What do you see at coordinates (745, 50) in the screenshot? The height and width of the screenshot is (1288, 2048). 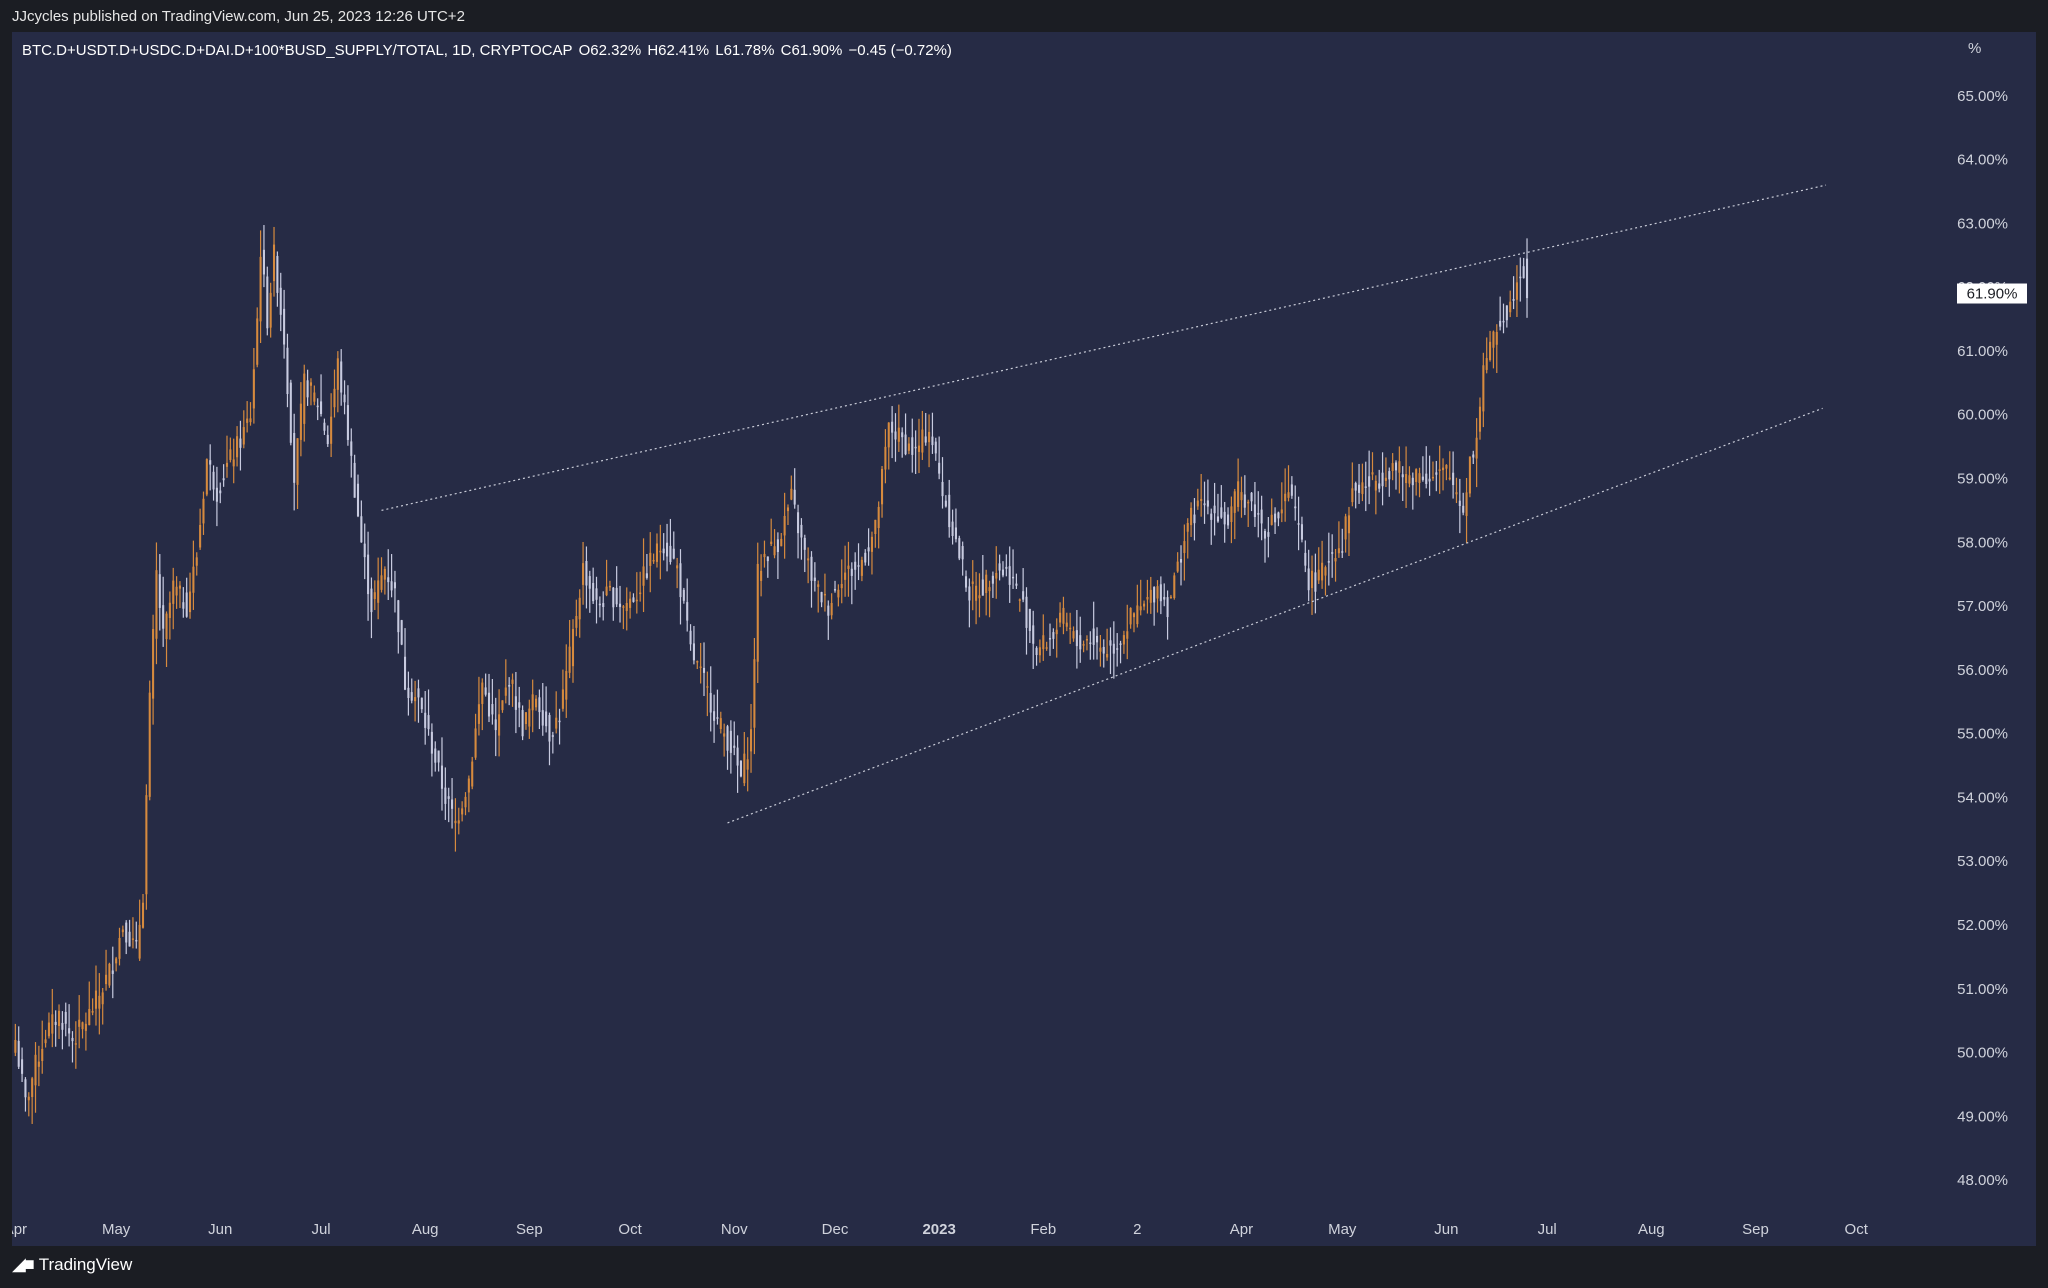 I see `ohlc-low: L61.78%` at bounding box center [745, 50].